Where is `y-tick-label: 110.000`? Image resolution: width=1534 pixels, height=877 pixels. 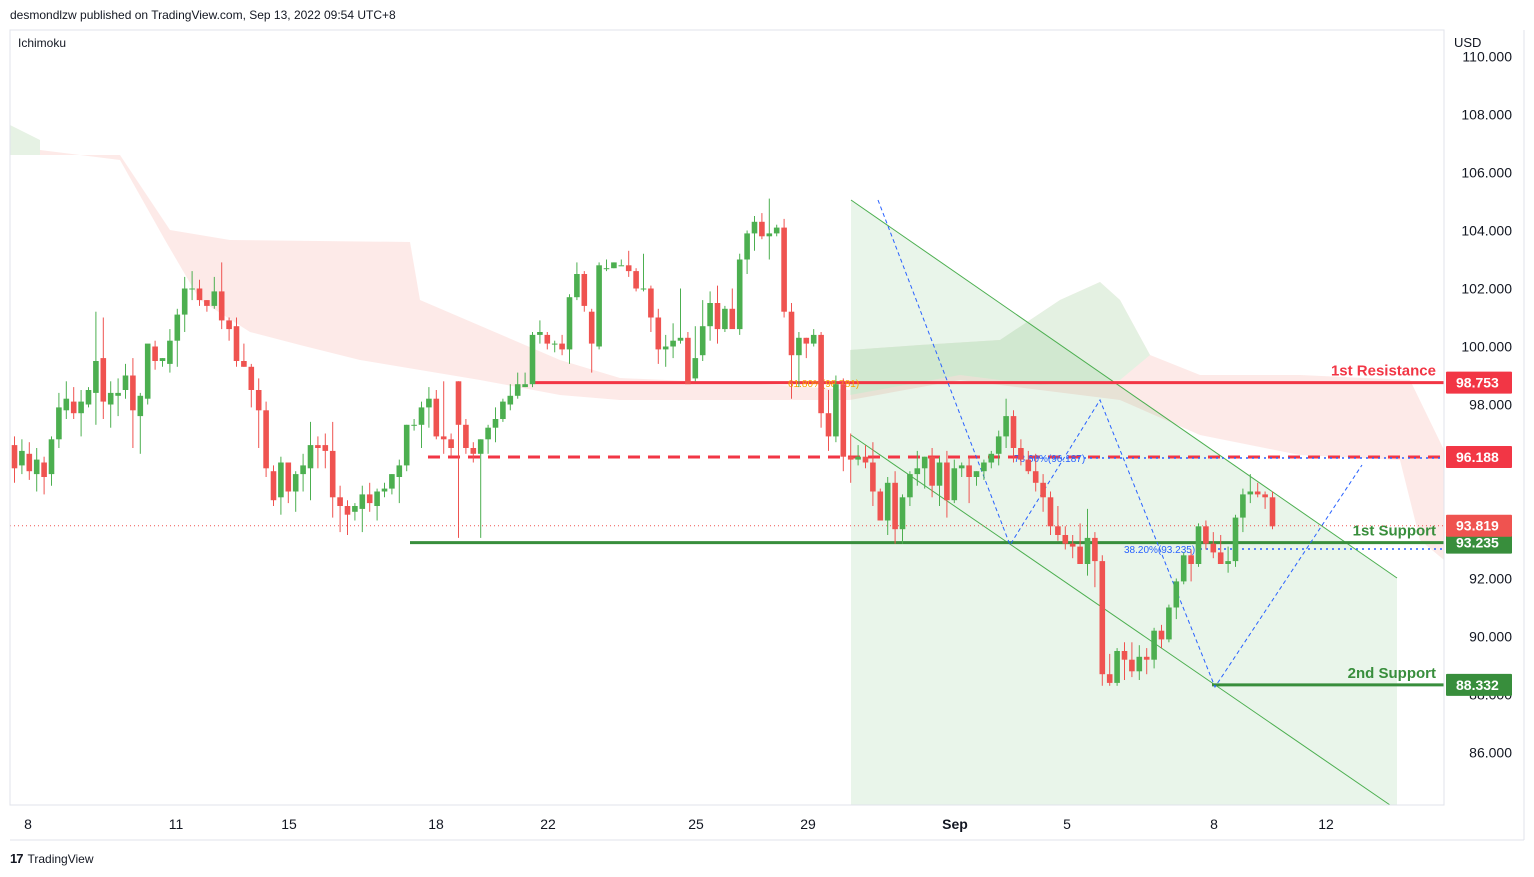 y-tick-label: 110.000 is located at coordinates (1487, 57).